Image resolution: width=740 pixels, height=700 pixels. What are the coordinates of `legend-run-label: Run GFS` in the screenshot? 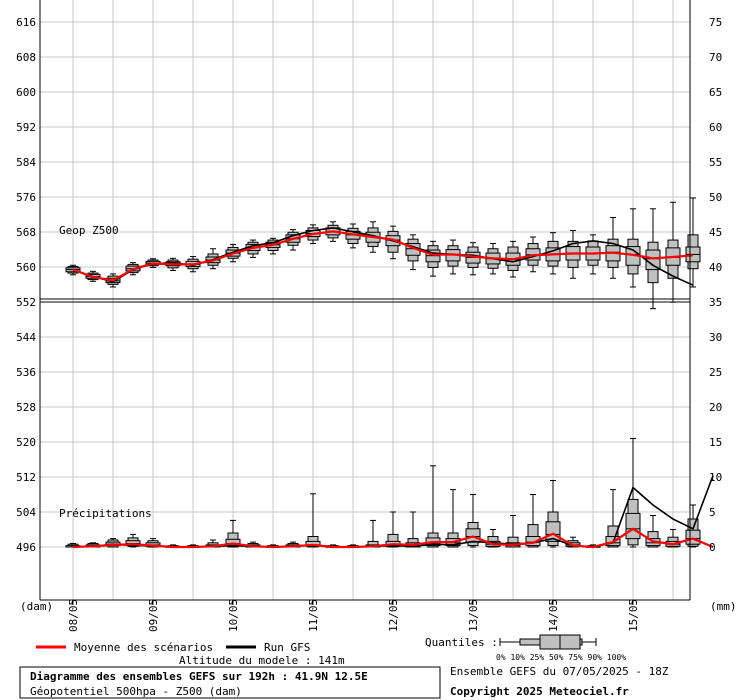 It's located at (287, 647).